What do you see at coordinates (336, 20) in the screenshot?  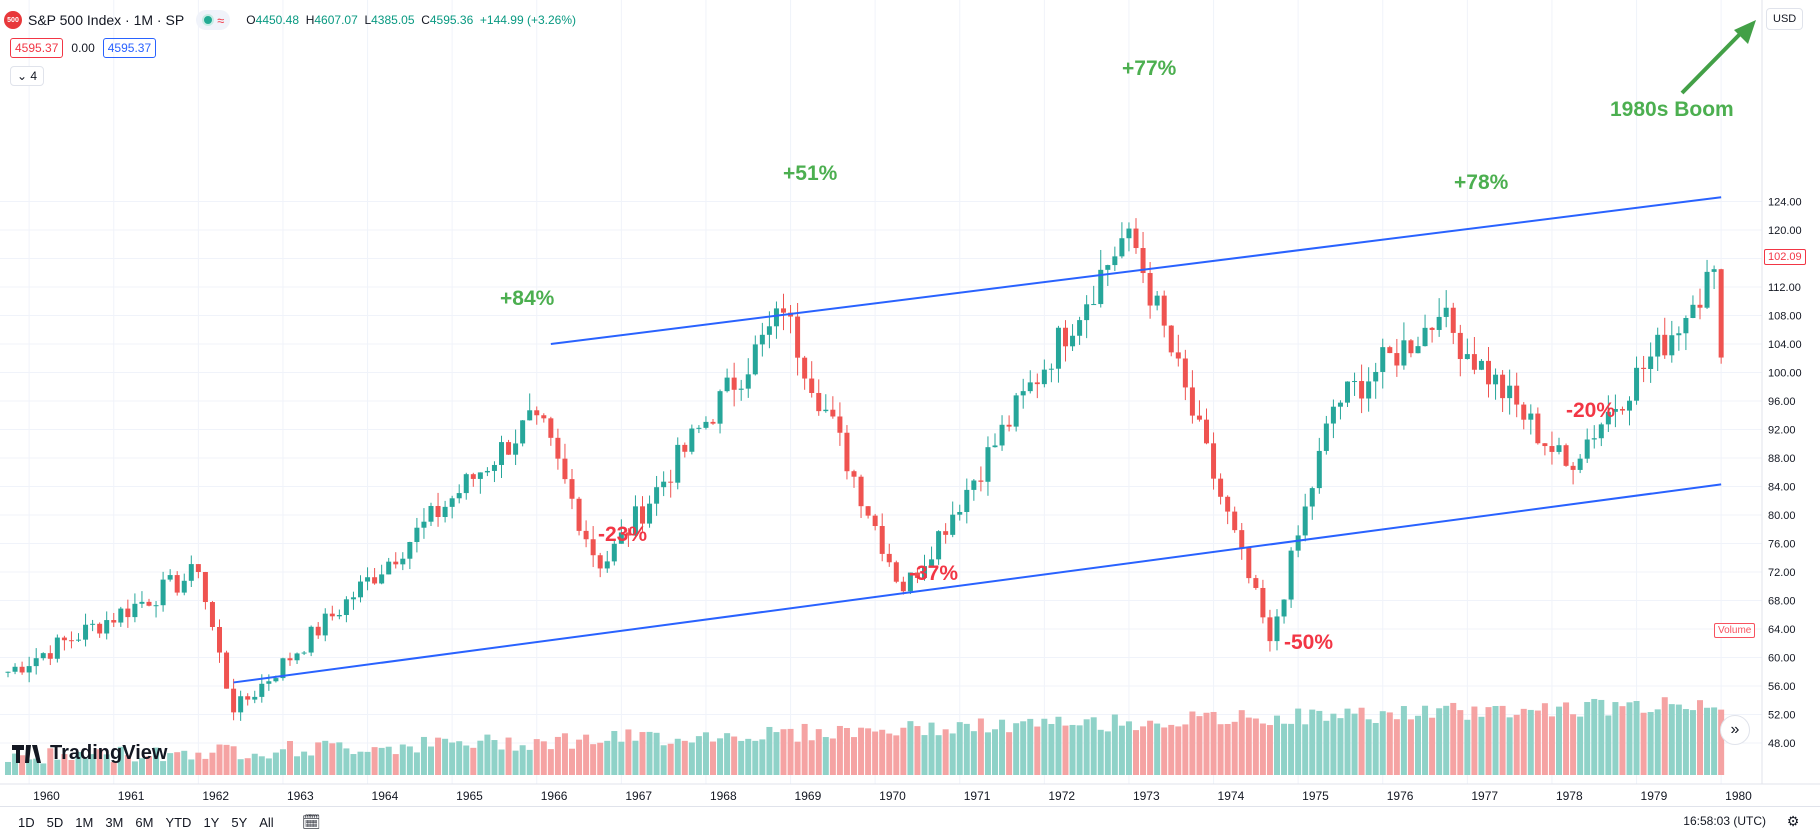 I see `high-value: 4607.07` at bounding box center [336, 20].